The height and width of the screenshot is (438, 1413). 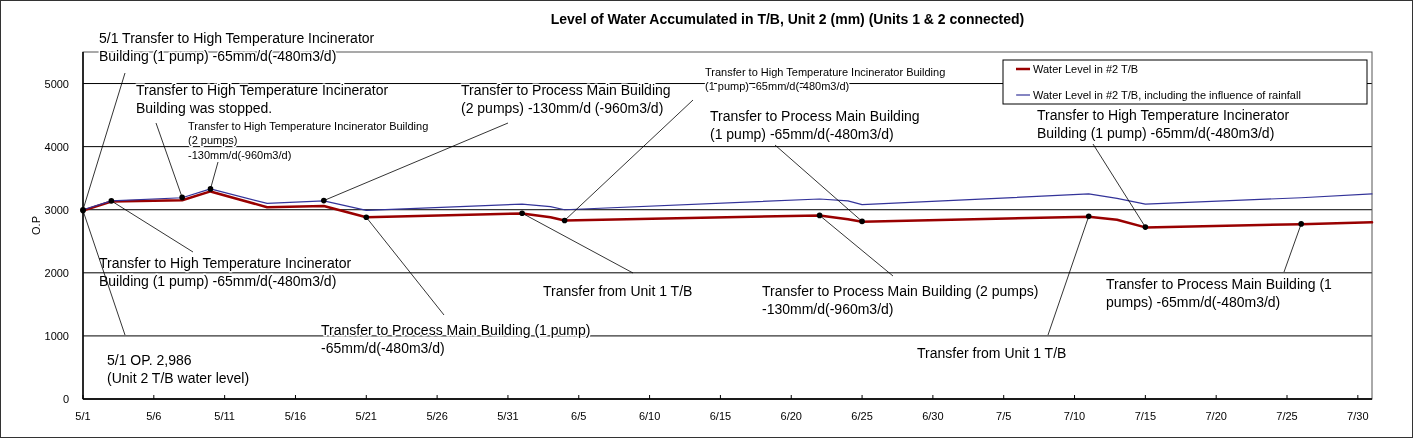 What do you see at coordinates (1219, 293) in the screenshot?
I see `annotation: Transfer to Process Main Building (1 pumps) -65mm/d(-480m3/d)` at bounding box center [1219, 293].